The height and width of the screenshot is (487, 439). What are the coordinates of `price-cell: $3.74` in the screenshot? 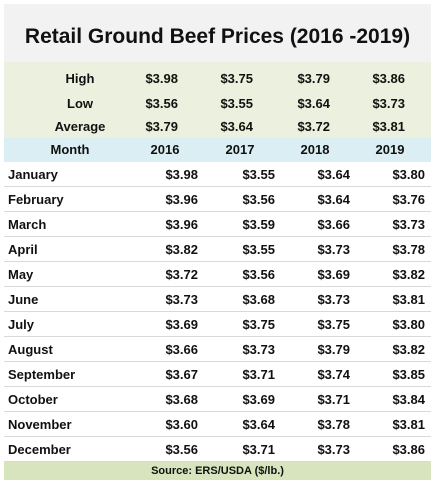 It's located at (333, 374).